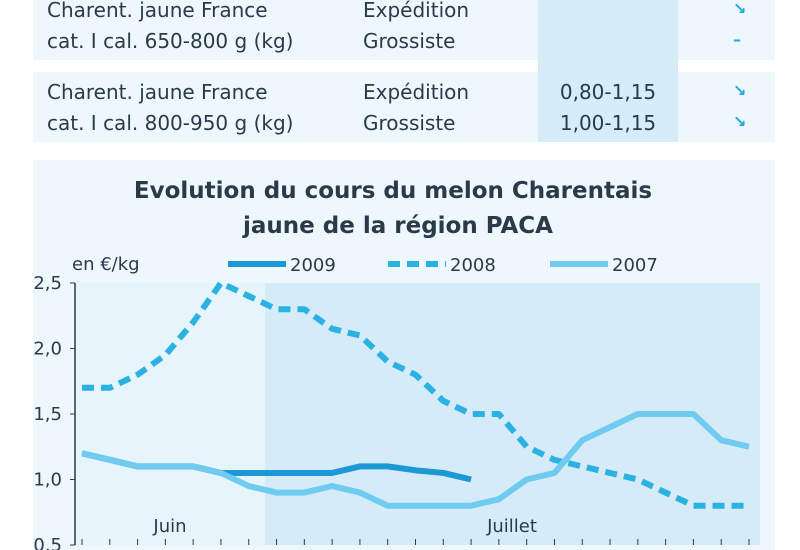 This screenshot has height=550, width=800. I want to click on y-tick-label: 2,0, so click(47, 349).